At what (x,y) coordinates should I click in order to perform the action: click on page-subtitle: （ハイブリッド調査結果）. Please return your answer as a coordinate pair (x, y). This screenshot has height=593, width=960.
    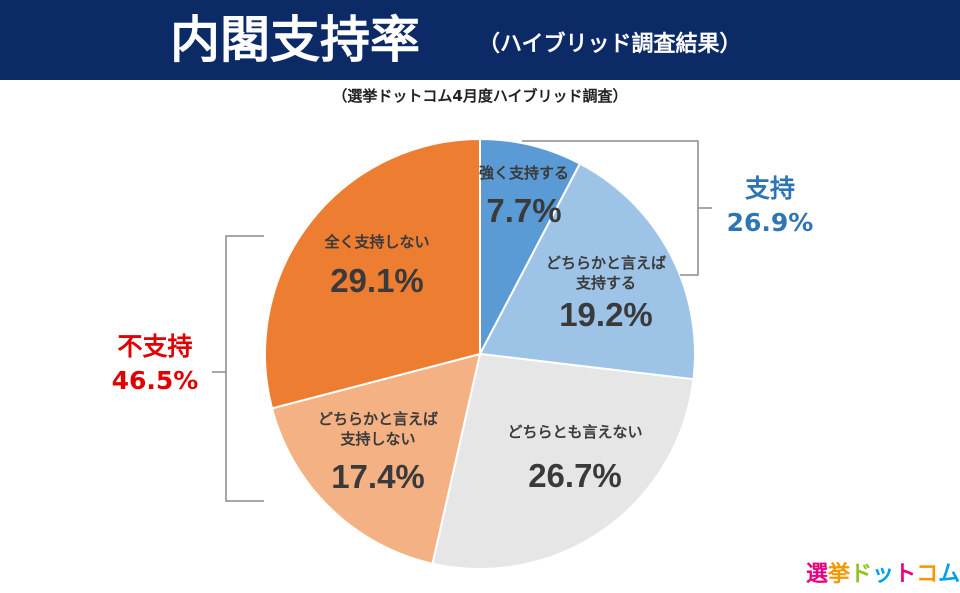
    Looking at the image, I should click on (610, 44).